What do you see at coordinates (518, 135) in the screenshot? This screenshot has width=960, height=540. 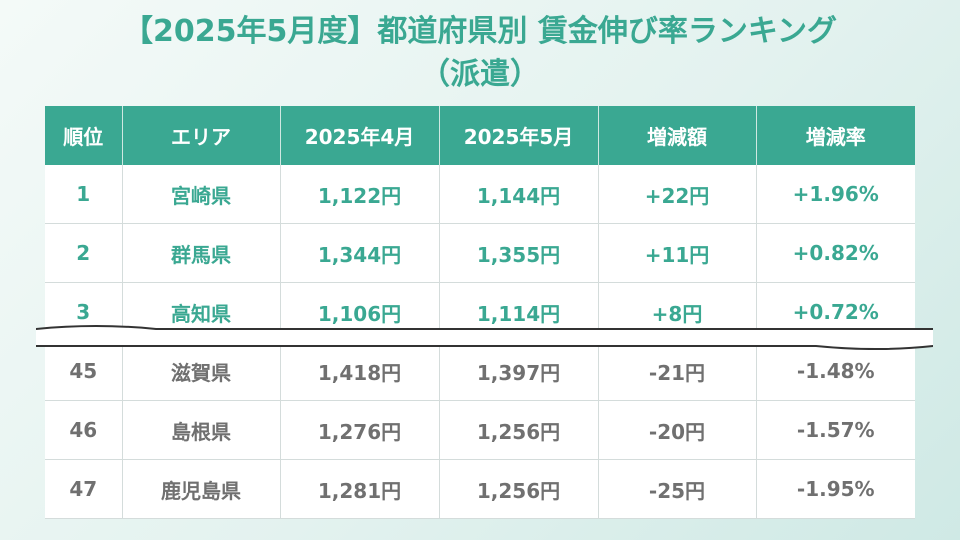 I see `header-may: 2025年5月` at bounding box center [518, 135].